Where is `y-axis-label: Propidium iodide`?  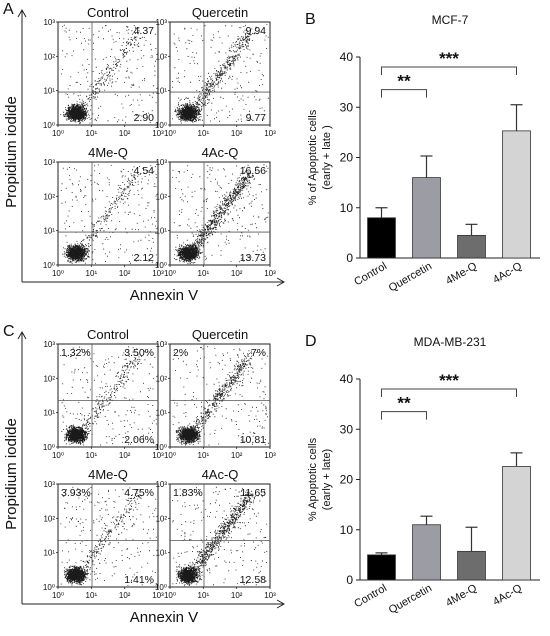 y-axis-label: Propidium iodide is located at coordinates (11, 474).